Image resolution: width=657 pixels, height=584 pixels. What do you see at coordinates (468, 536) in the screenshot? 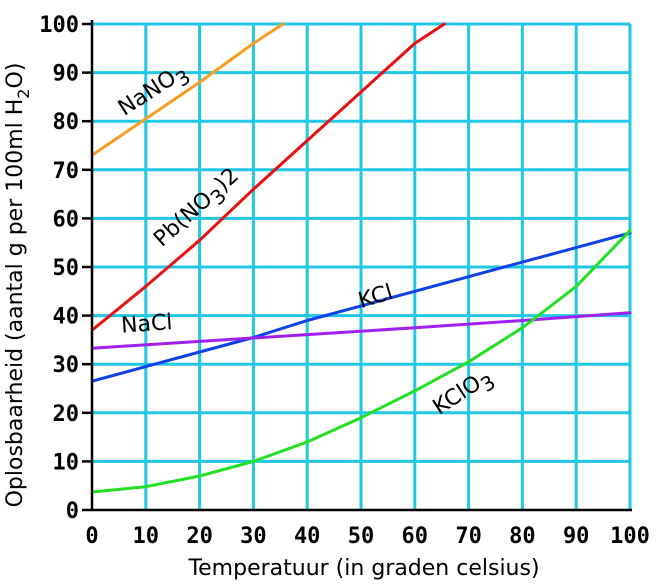
I see `x-tick-label: 70` at bounding box center [468, 536].